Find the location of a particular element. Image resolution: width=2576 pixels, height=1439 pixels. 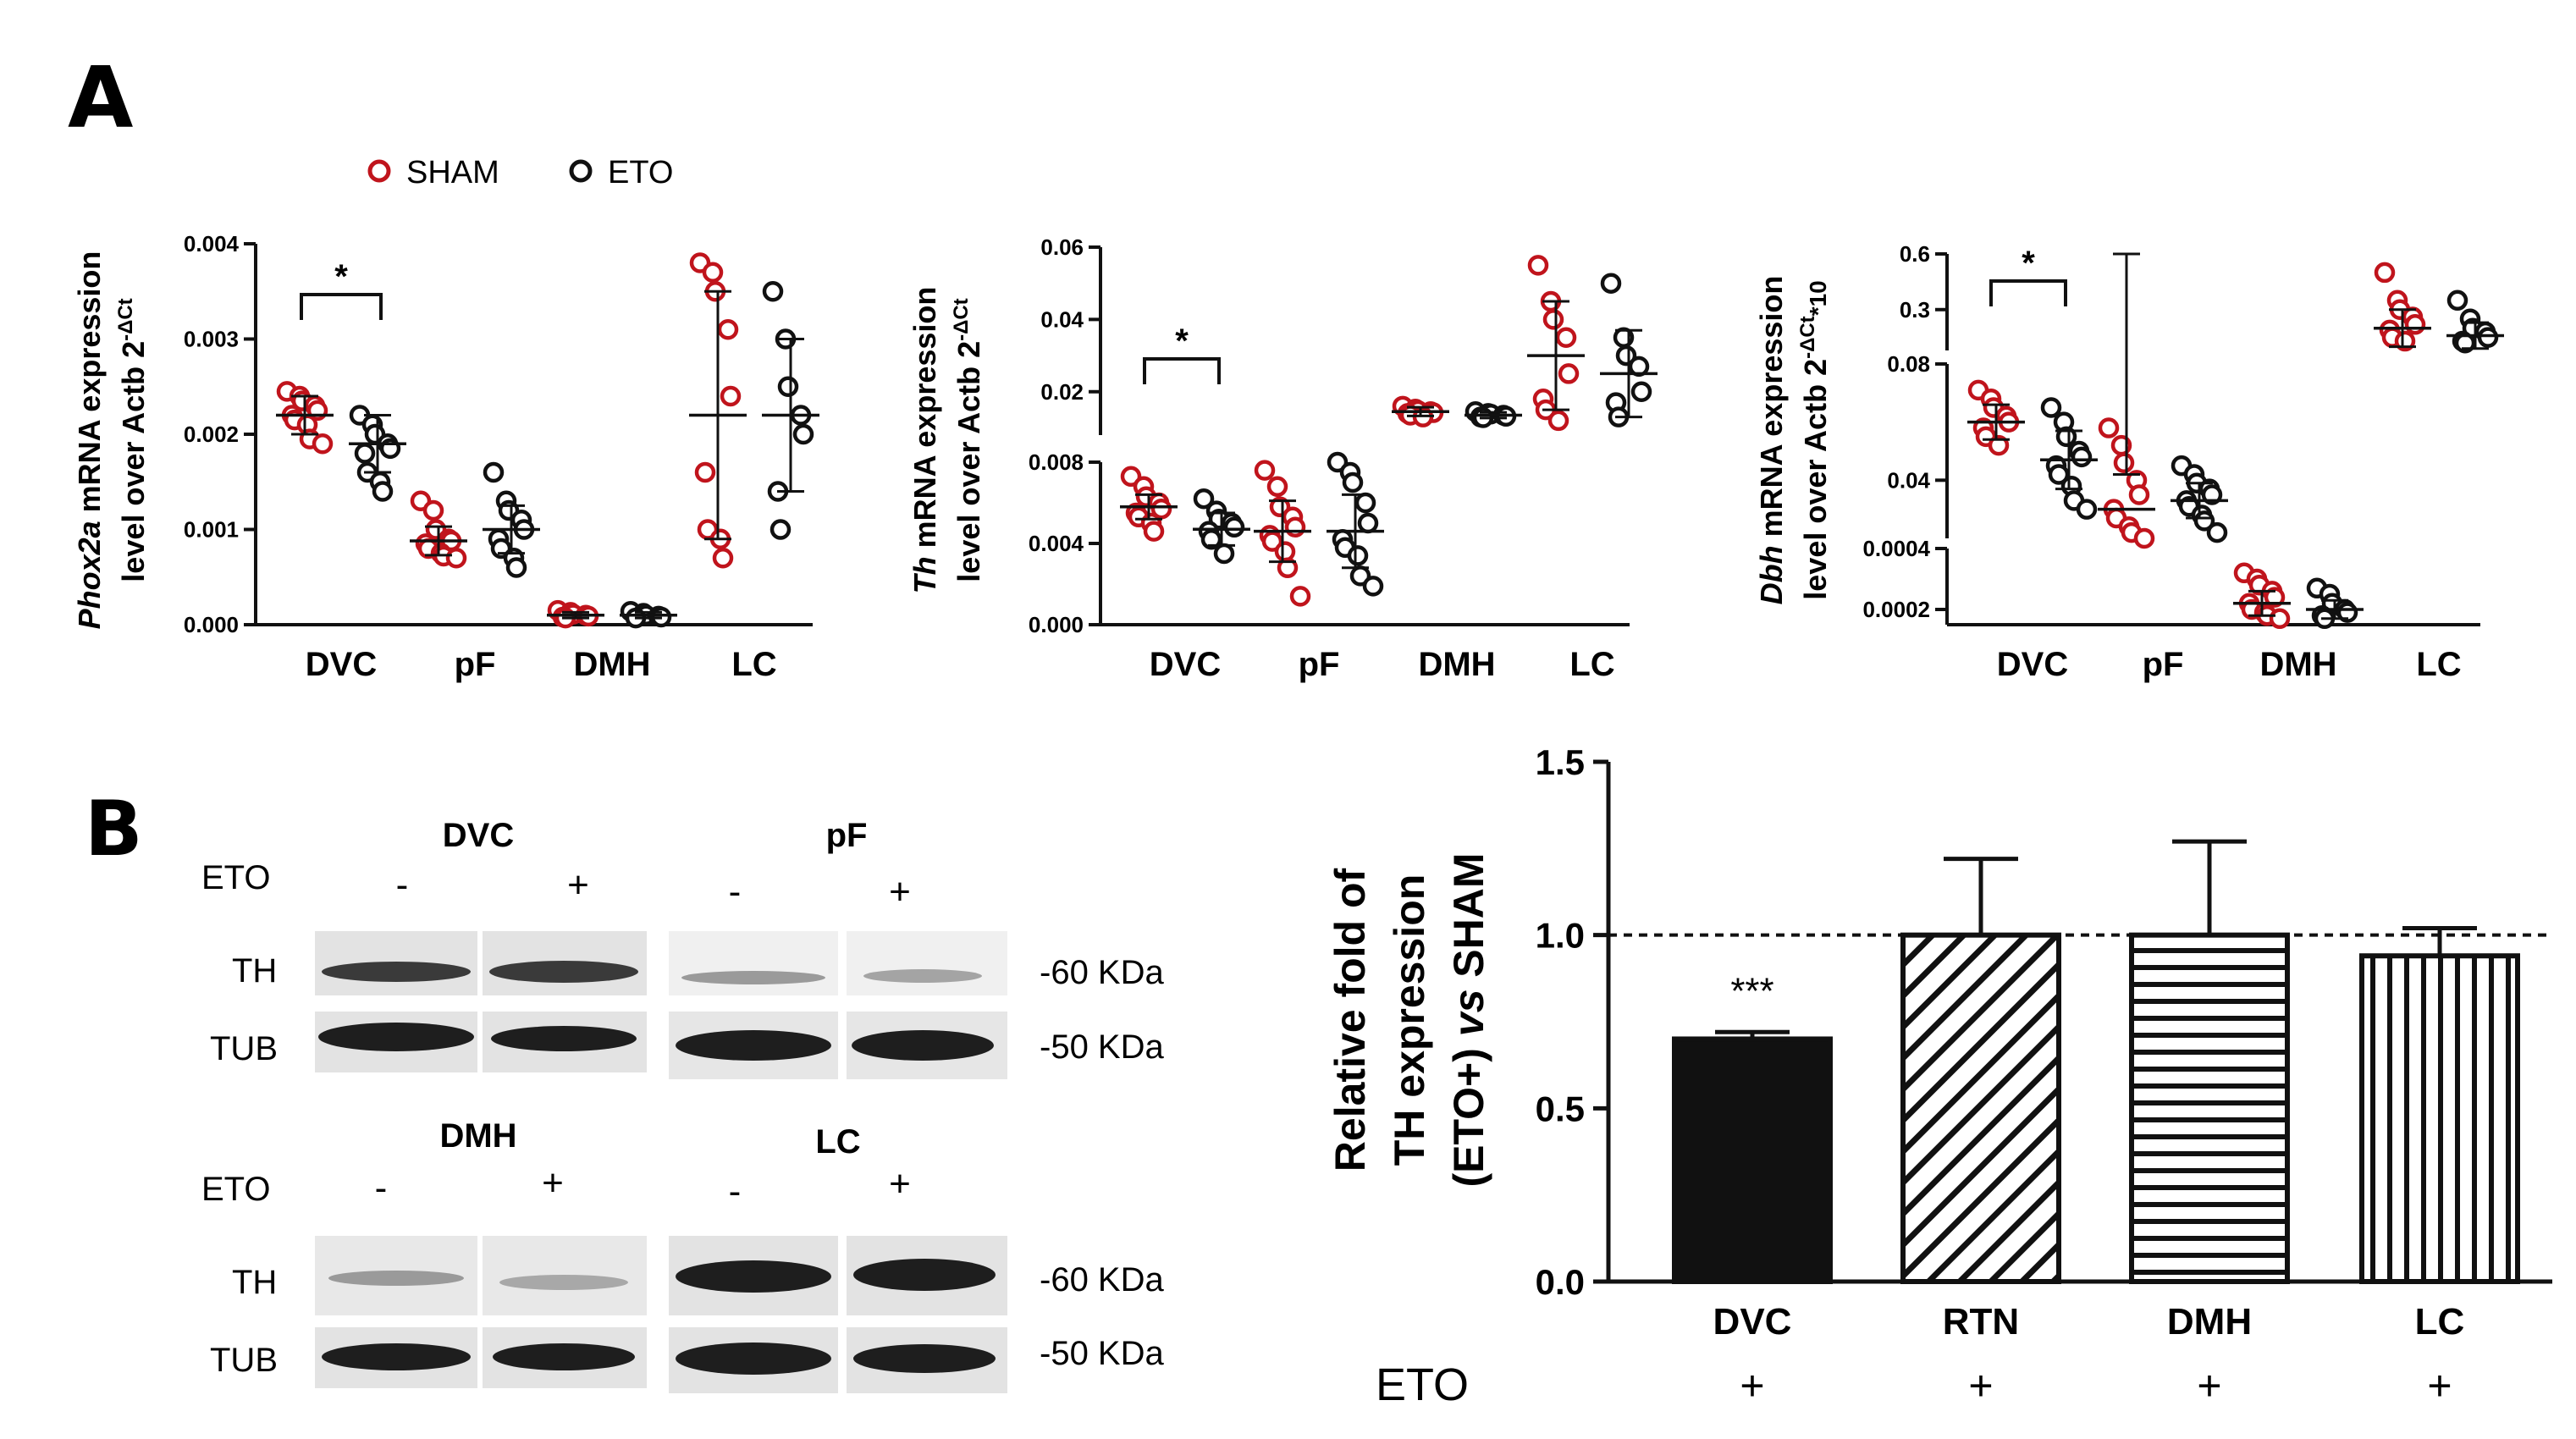

y-tick-label-0: 0.0002 is located at coordinates (1896, 609).